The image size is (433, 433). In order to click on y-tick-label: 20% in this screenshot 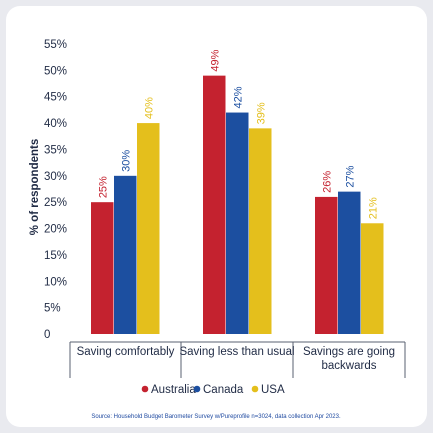, I will do `click(55, 230)`.